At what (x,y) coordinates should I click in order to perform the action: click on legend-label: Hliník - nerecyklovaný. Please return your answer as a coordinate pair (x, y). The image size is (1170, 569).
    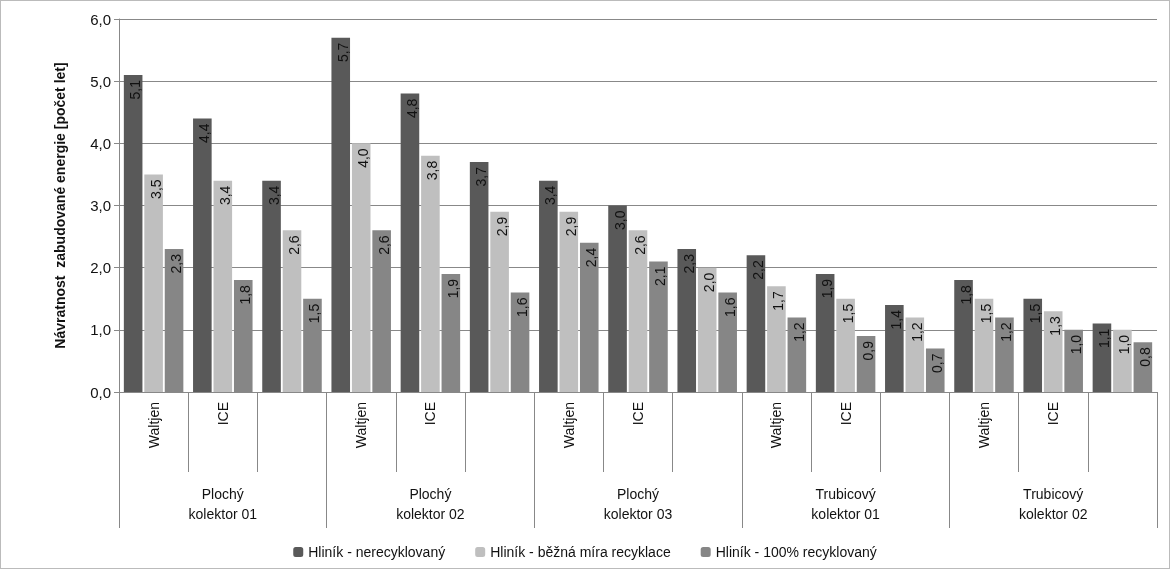
    Looking at the image, I should click on (377, 552).